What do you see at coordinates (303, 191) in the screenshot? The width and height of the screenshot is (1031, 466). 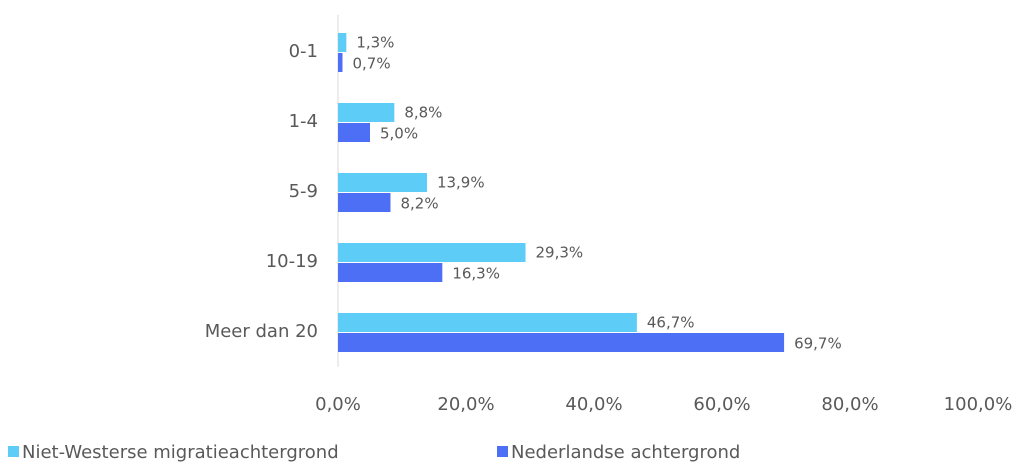 I see `y-tick-label: 5-9` at bounding box center [303, 191].